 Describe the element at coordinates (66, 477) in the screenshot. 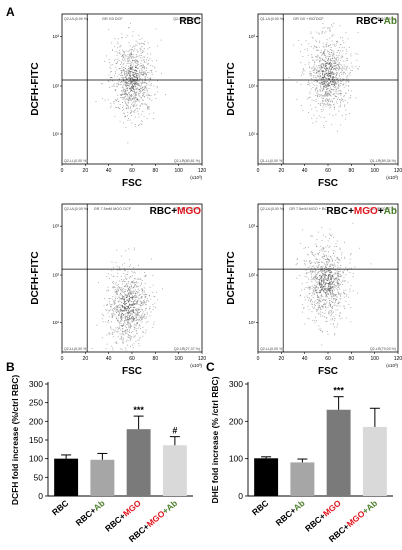

I see `bar` at that location.